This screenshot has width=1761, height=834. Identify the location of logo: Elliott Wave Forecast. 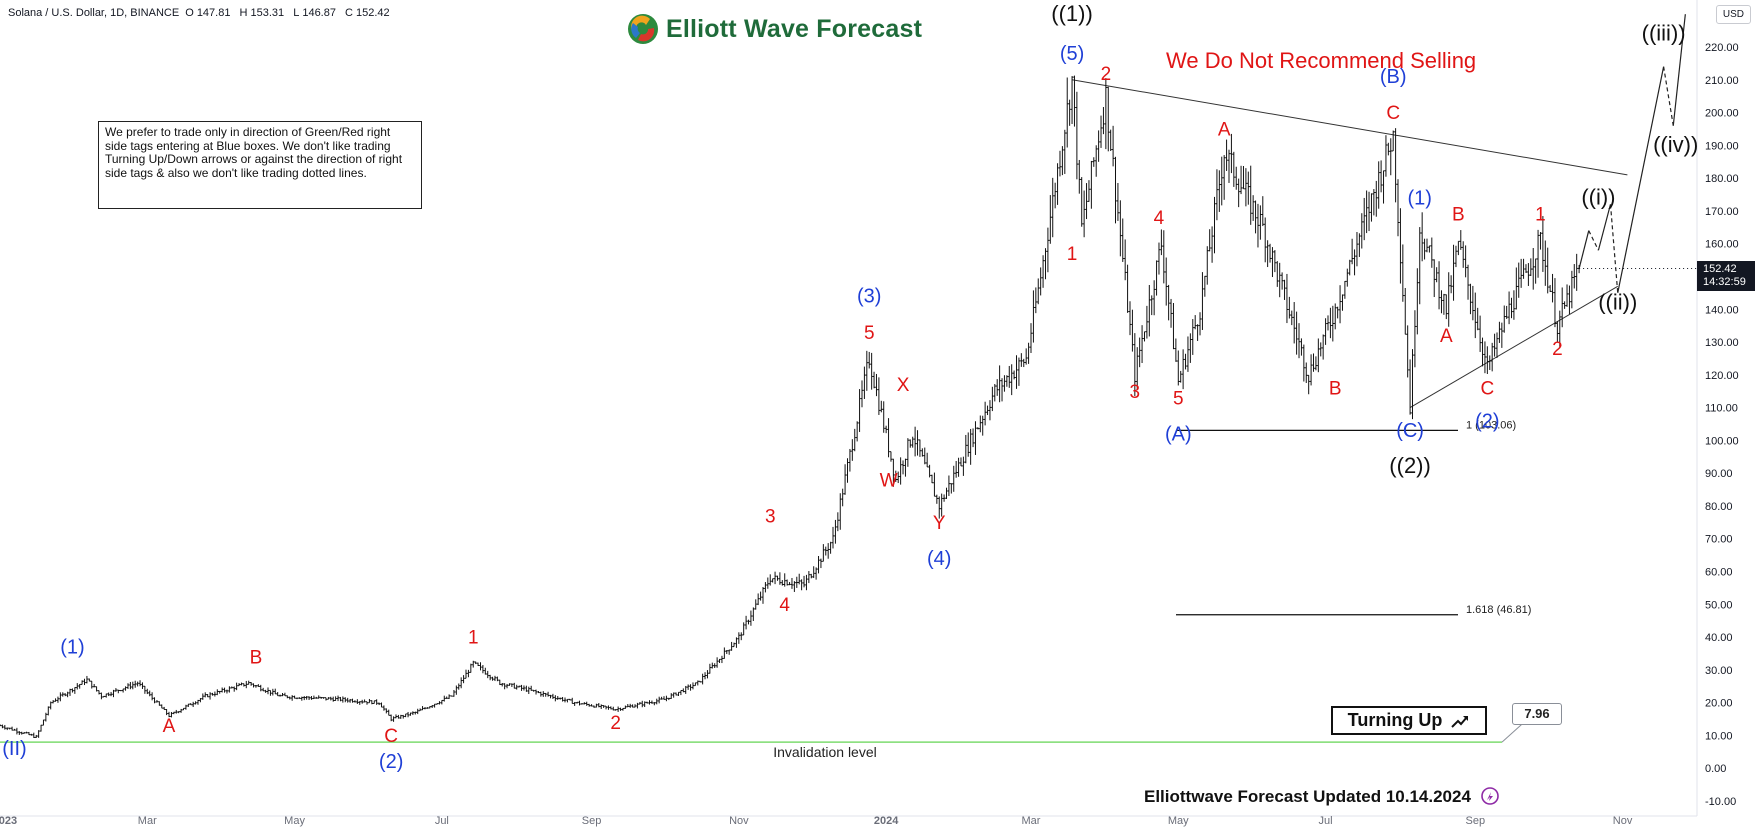
(774, 29).